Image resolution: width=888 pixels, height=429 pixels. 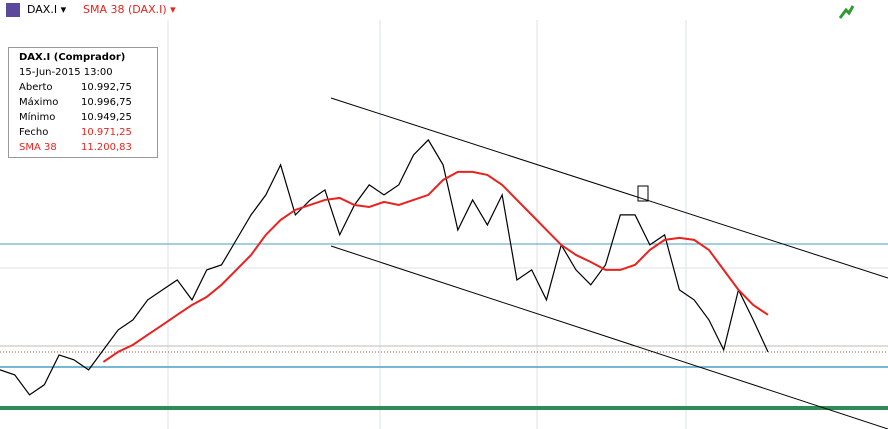 I want to click on trend-icon, so click(x=846, y=12).